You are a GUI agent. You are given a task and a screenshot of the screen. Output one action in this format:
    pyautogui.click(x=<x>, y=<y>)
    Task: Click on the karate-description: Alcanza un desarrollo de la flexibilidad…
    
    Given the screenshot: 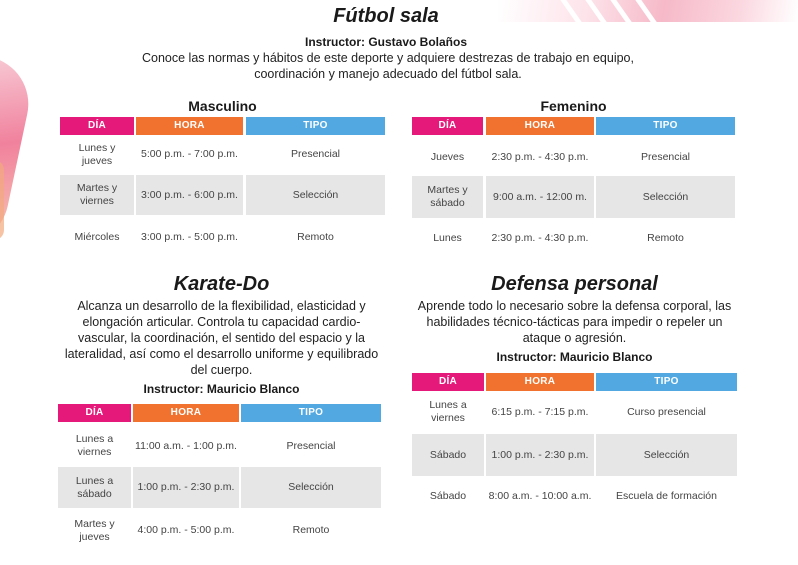 What is the action you would take?
    pyautogui.click(x=221, y=338)
    